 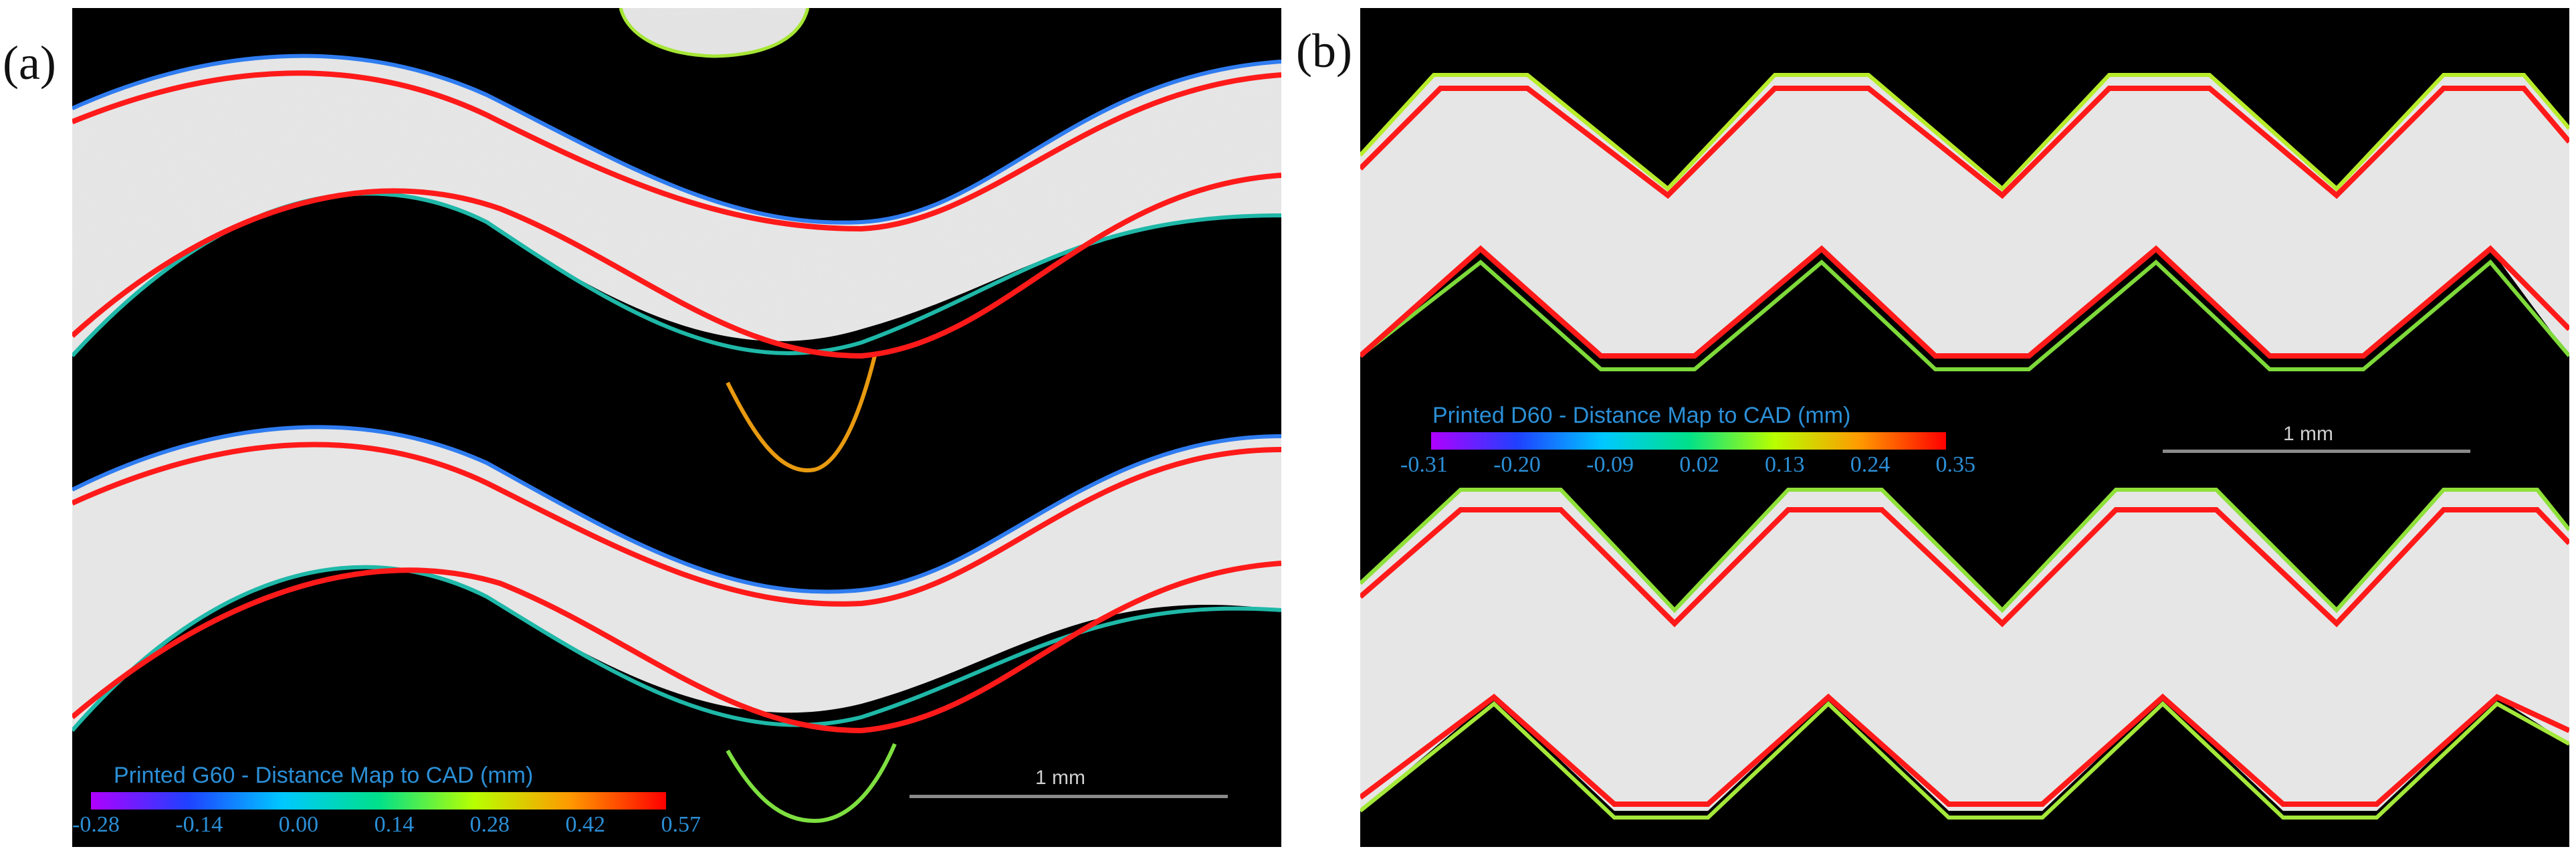 What do you see at coordinates (96, 824) in the screenshot?
I see `tick: -0.28` at bounding box center [96, 824].